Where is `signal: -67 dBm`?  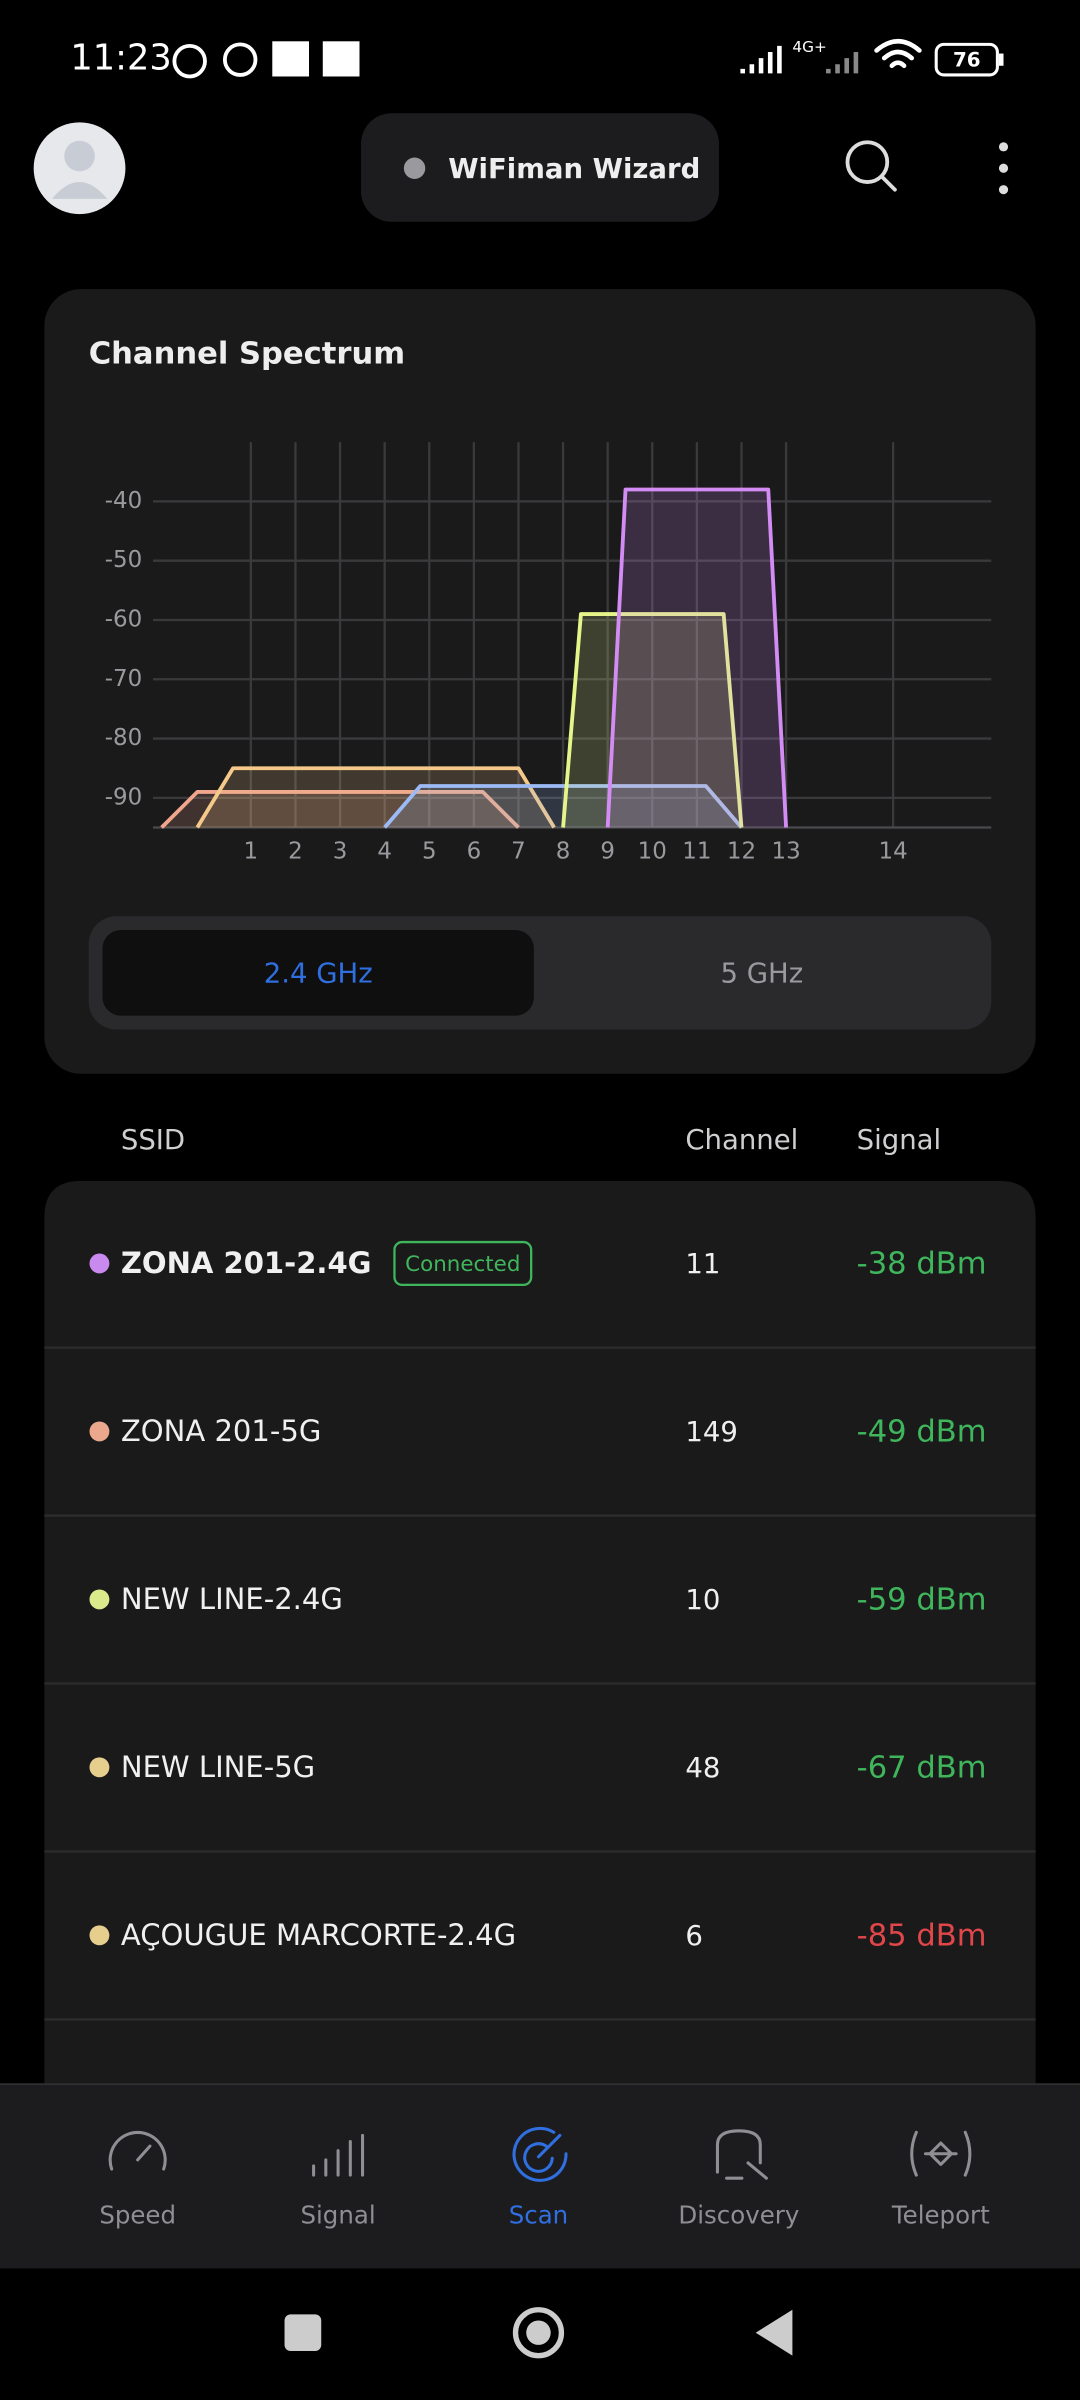 signal: -67 dBm is located at coordinates (922, 1767).